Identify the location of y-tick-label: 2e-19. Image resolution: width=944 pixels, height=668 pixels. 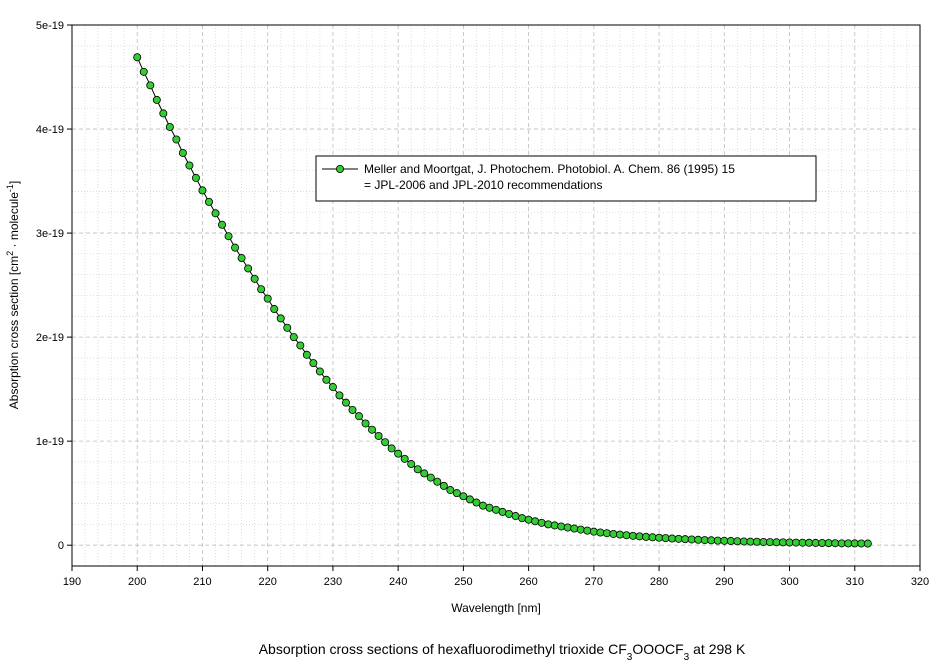
(50, 338).